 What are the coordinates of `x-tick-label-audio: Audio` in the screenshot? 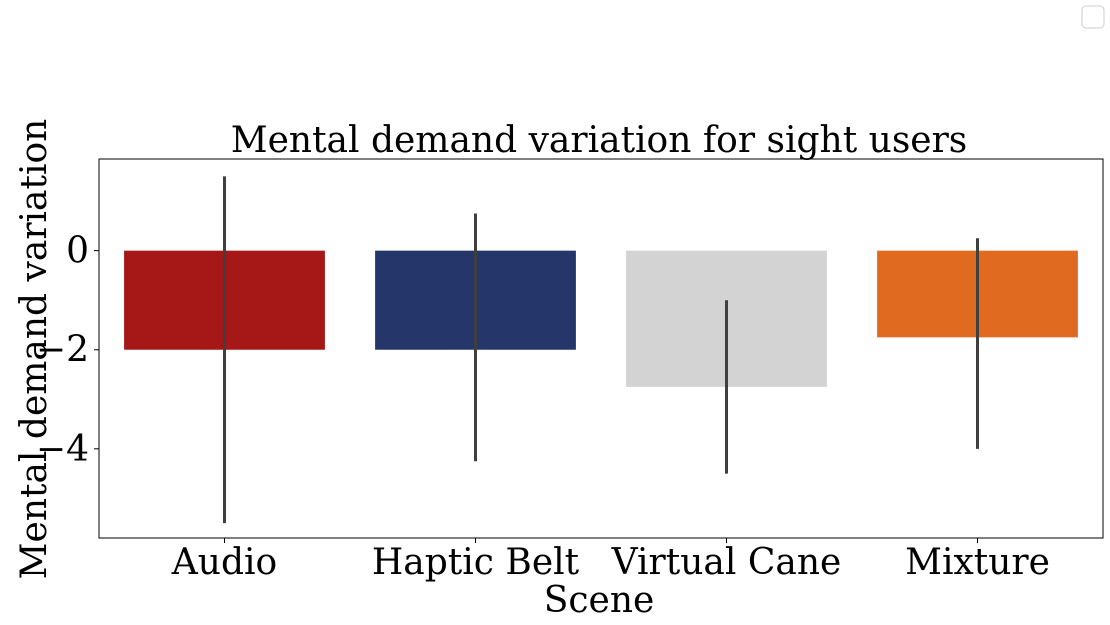 It's located at (224, 562).